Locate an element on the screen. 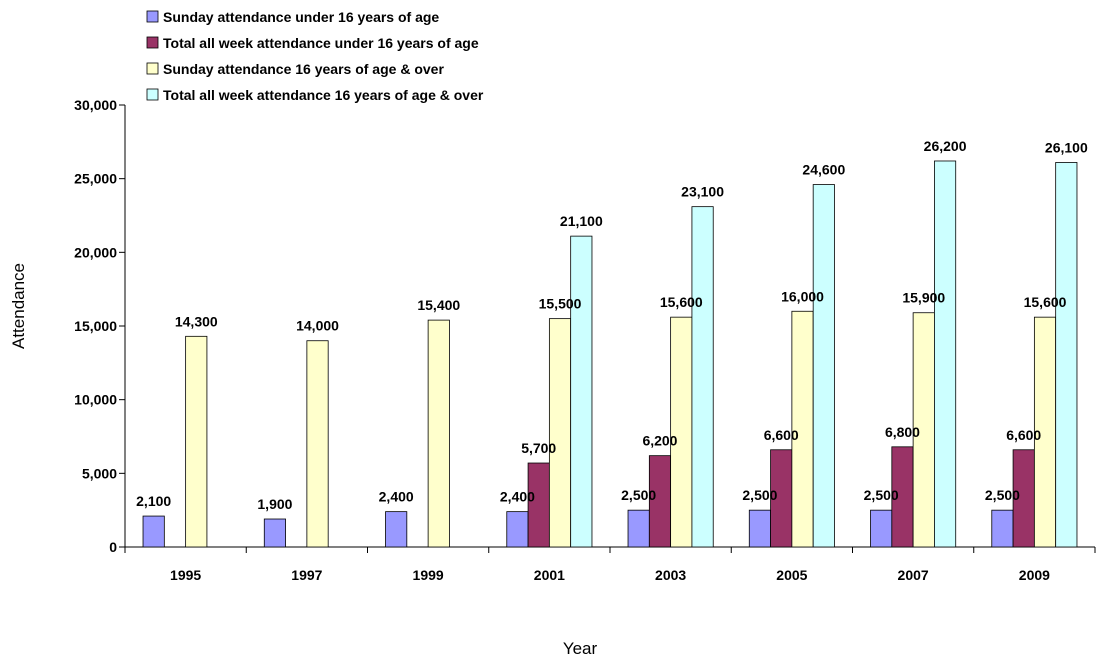 The height and width of the screenshot is (661, 1098). legend-label: Sunday attendance 16 years of age & over is located at coordinates (303, 69).